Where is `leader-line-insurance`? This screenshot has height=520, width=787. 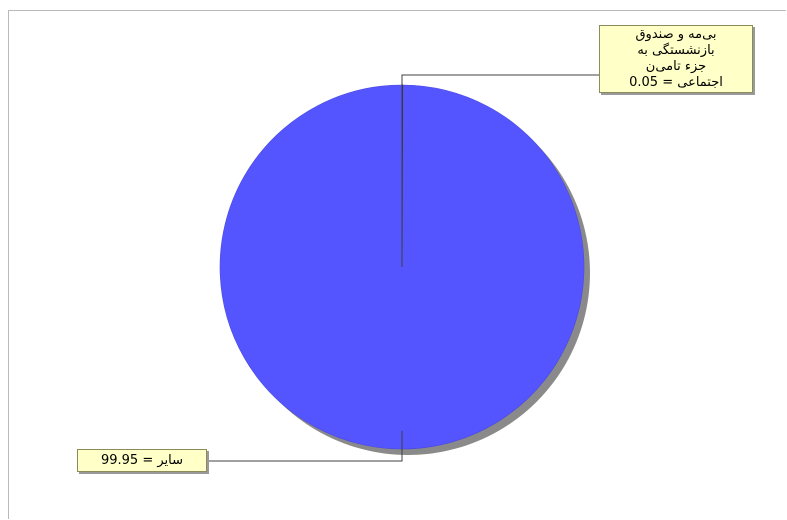 leader-line-insurance is located at coordinates (500, 170).